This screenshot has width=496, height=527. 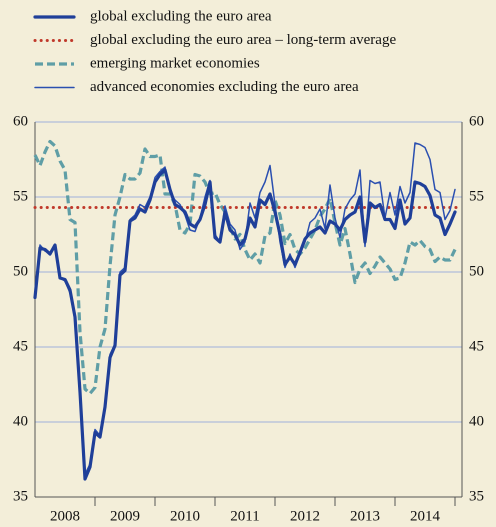 What do you see at coordinates (20, 496) in the screenshot?
I see `y-tick-label: 35` at bounding box center [20, 496].